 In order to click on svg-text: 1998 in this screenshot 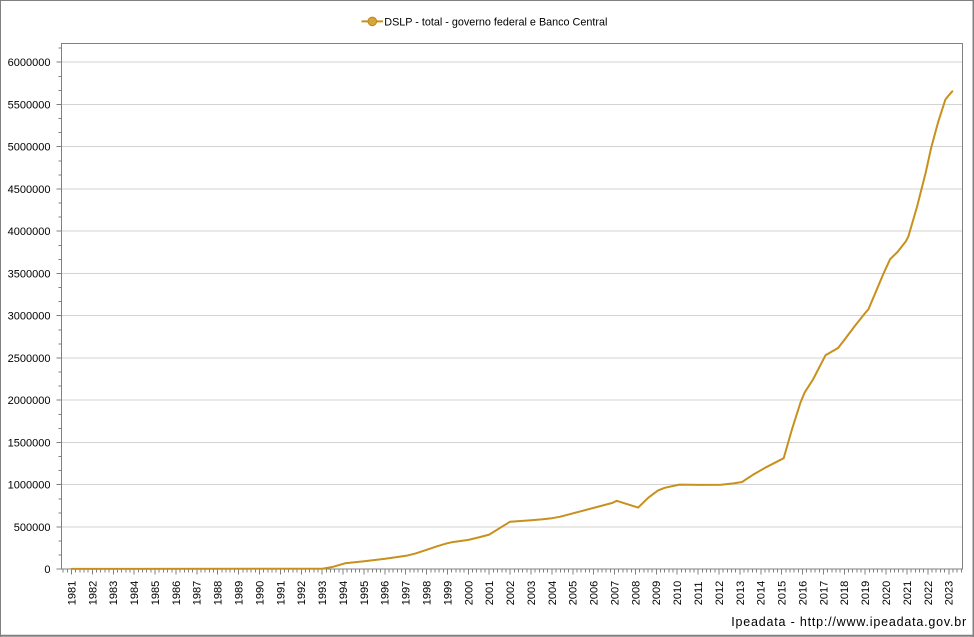, I will do `click(428, 593)`.